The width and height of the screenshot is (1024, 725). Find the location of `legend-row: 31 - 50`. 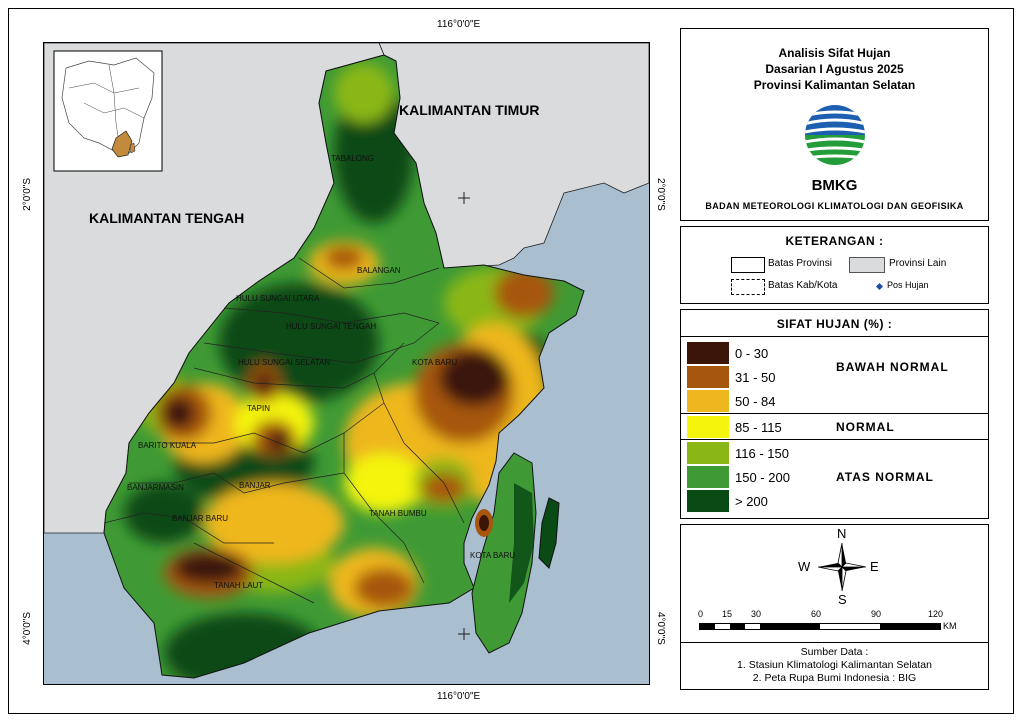

legend-row: 31 - 50 is located at coordinates (832, 378).